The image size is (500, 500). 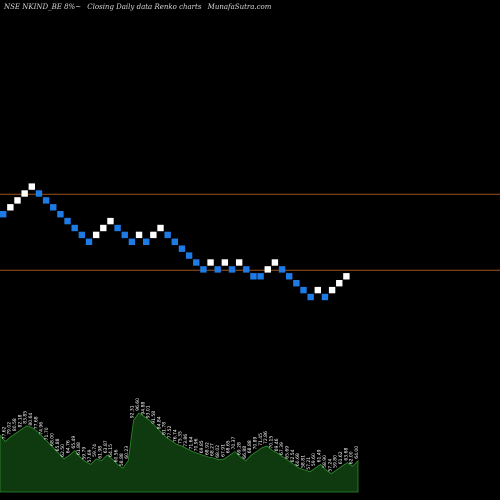 What do you see at coordinates (68, 446) in the screenshot?
I see `volume-label-13: 64.76` at bounding box center [68, 446].